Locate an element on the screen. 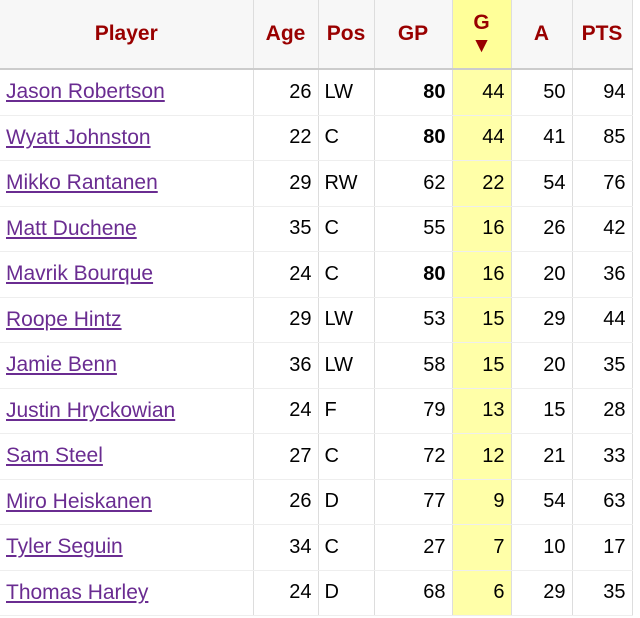 The height and width of the screenshot is (618, 640). column-header: GP is located at coordinates (413, 35).